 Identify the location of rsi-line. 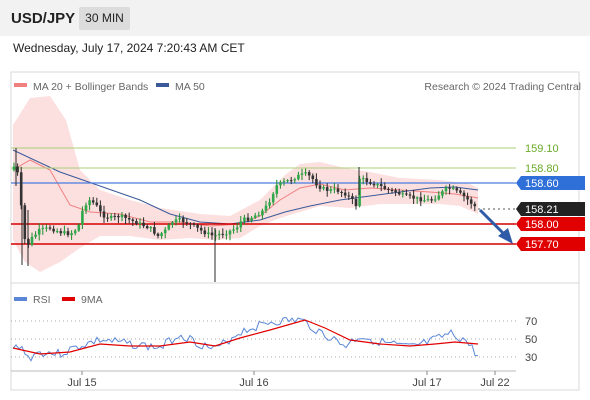
(245, 339).